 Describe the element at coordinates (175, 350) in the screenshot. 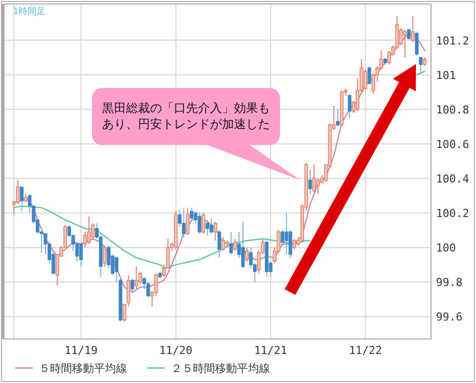

I see `x-tick-label: 11/20` at that location.